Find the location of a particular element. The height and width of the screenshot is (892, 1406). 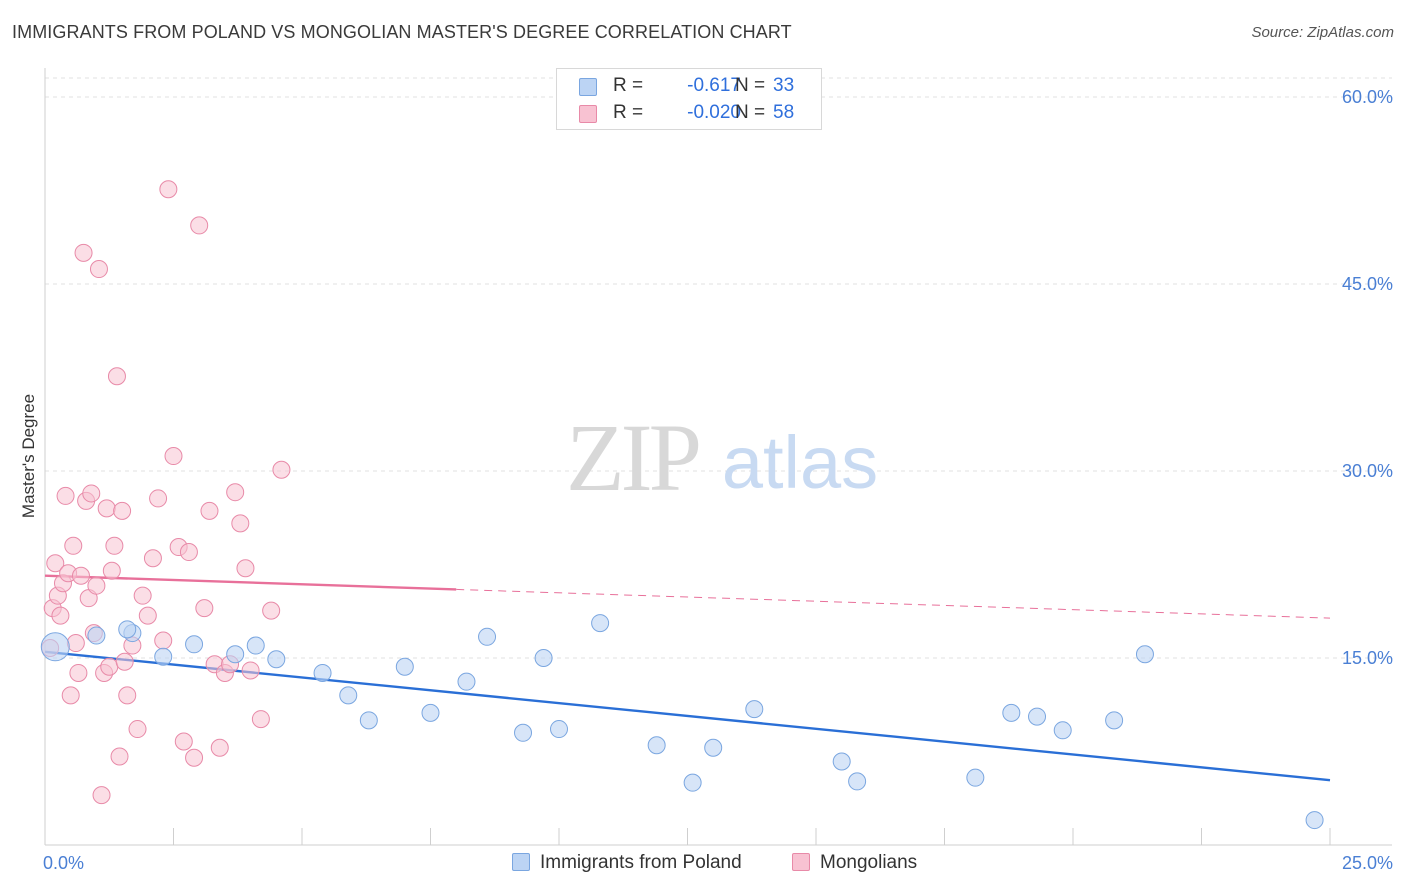

mongolians-swatch is located at coordinates (588, 114).